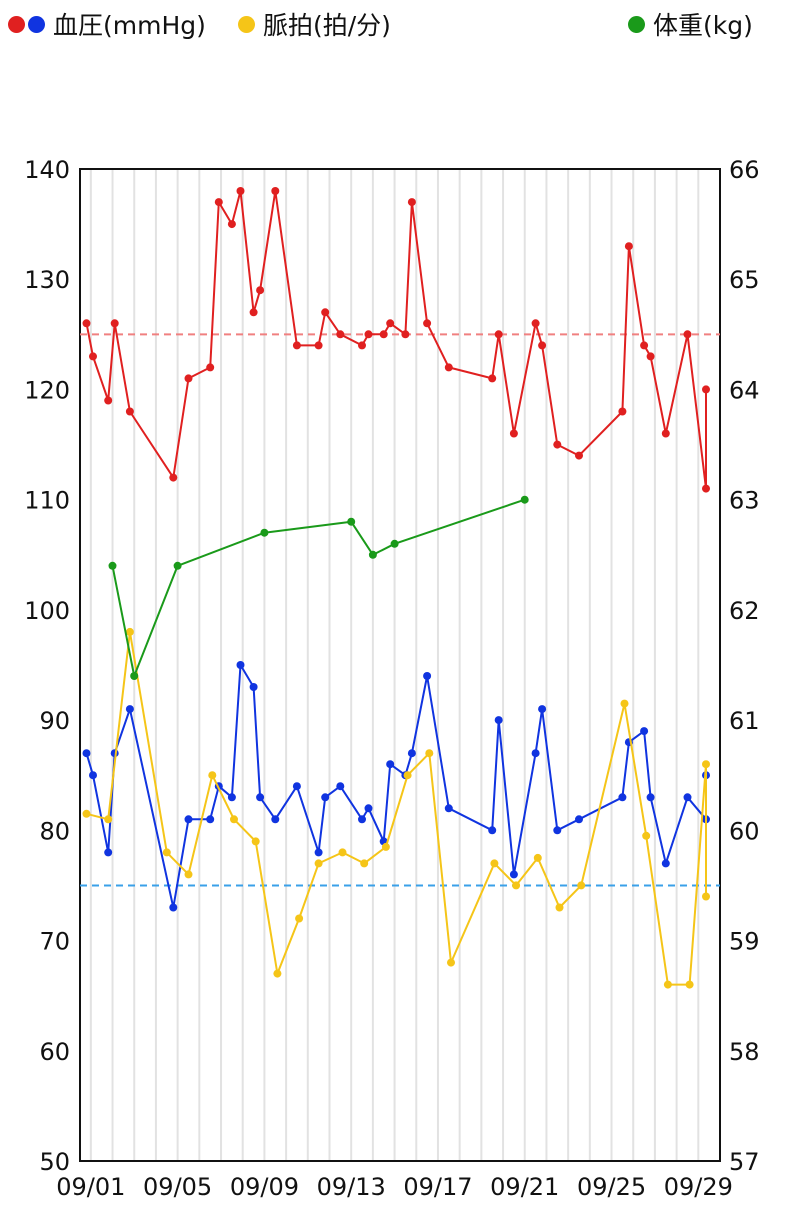  What do you see at coordinates (636, 24) in the screenshot?
I see `weight-dot-icon` at bounding box center [636, 24].